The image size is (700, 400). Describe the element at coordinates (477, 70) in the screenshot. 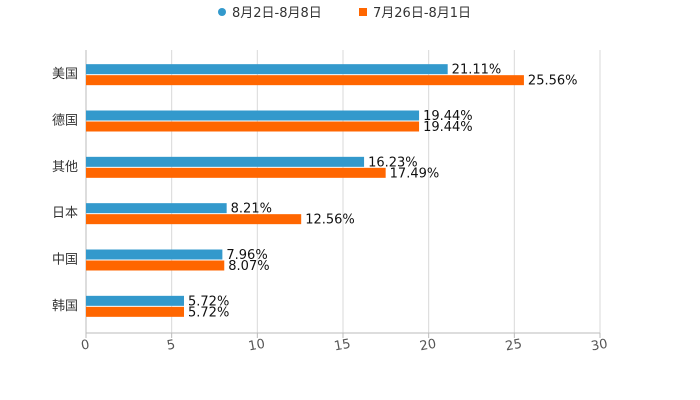

I see `data-label: 21.11%` at that location.